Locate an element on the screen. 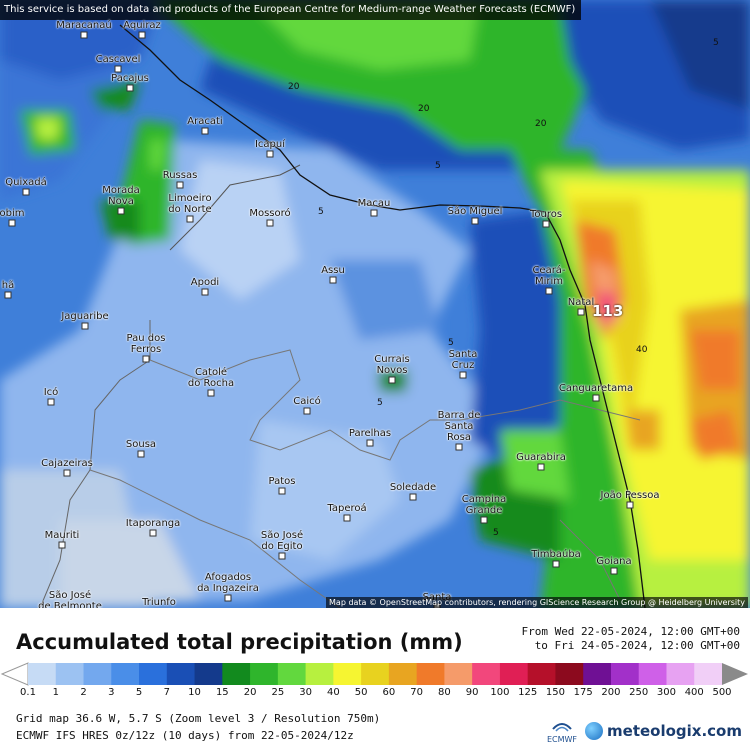  scale-tick-label: 3 is located at coordinates (111, 692).